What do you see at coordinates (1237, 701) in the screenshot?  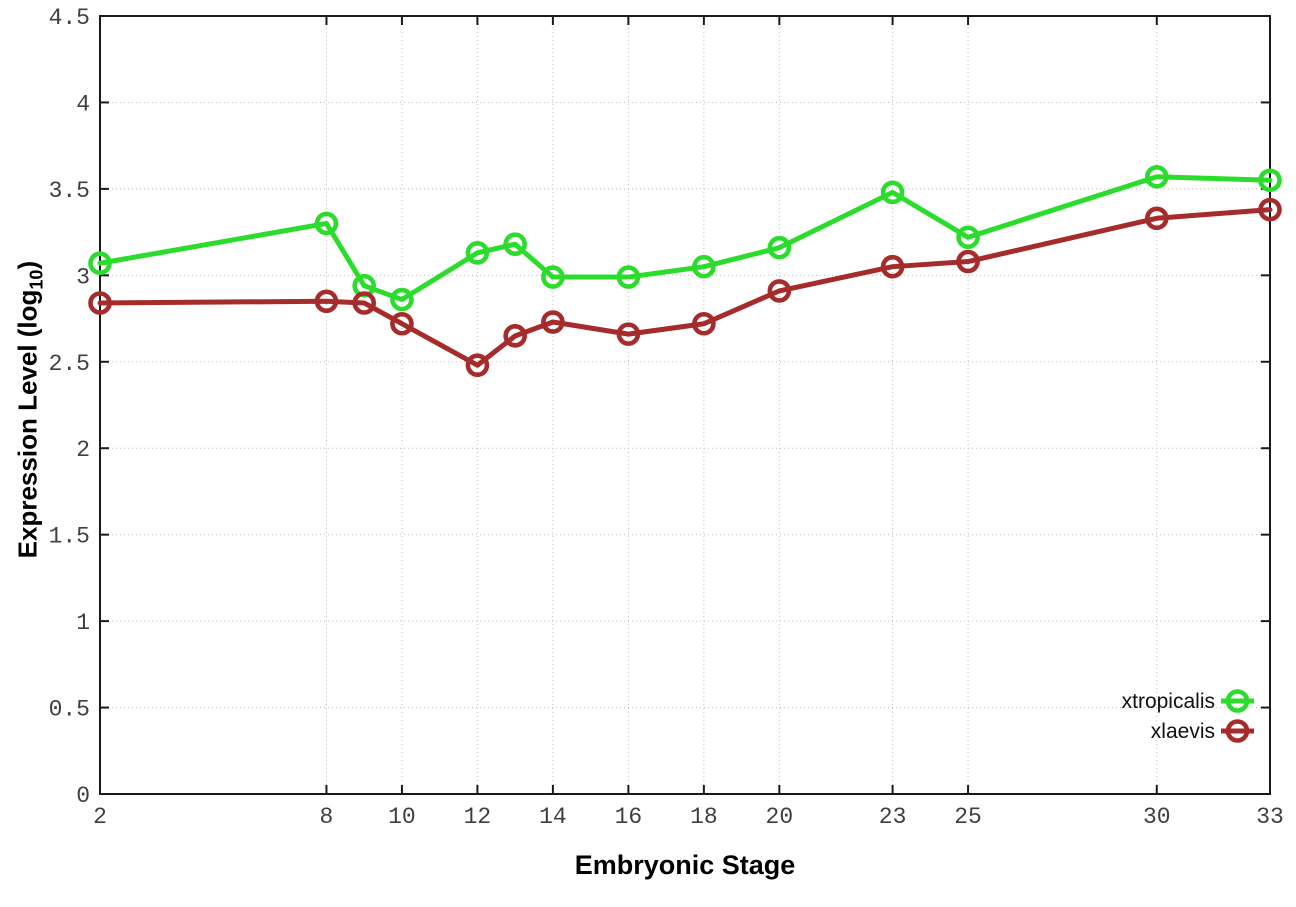 I see `legend-marker-xtropicalis` at bounding box center [1237, 701].